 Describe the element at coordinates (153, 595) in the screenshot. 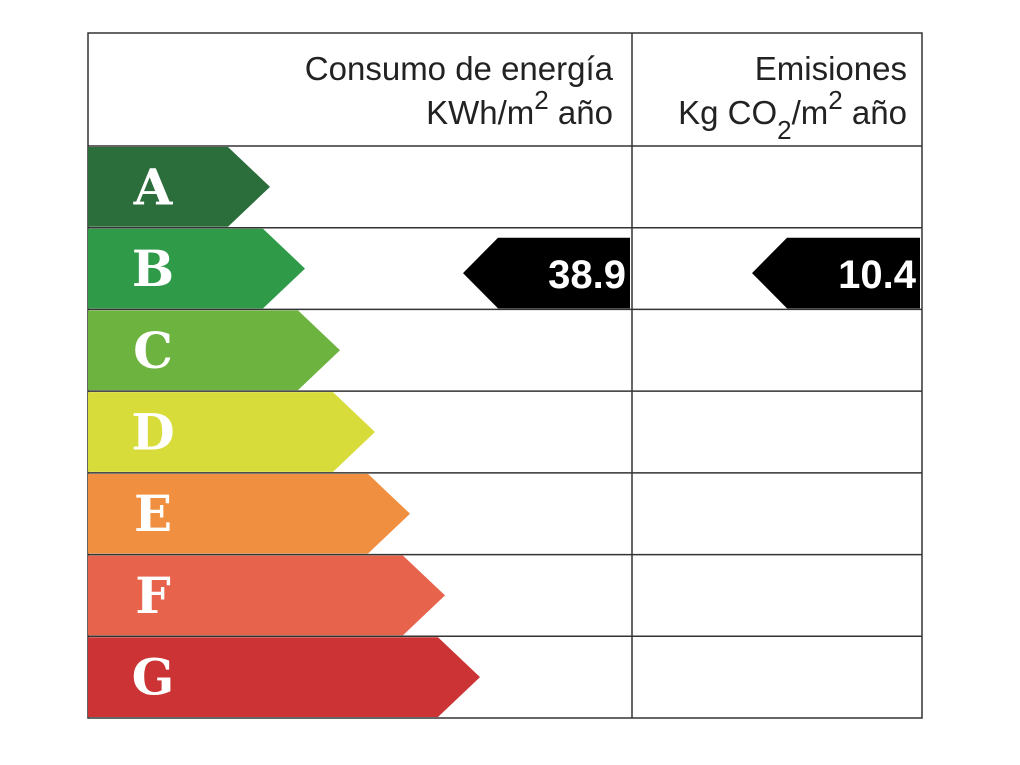

I see `class-letter: F` at that location.